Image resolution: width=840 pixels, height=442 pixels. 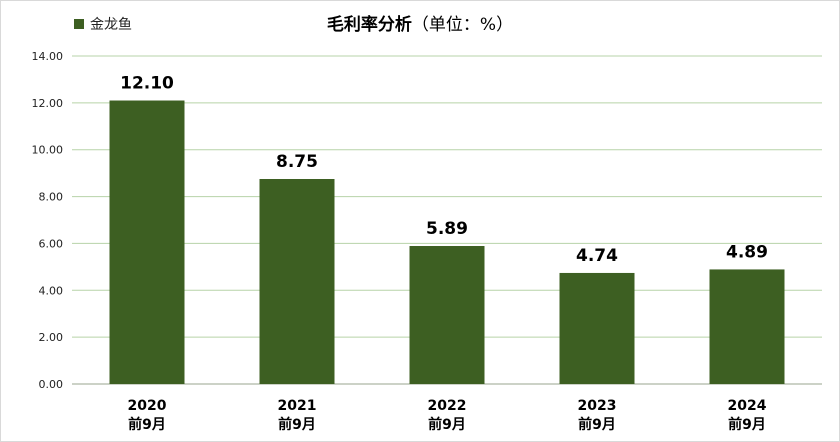 What do you see at coordinates (597, 406) in the screenshot?
I see `x-tick-label-year: 2023` at bounding box center [597, 406].